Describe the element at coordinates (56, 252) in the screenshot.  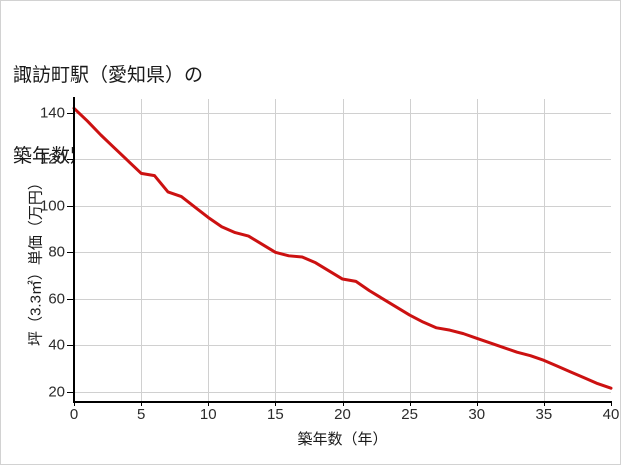
I see `y-tick-label-80: 80` at that location.